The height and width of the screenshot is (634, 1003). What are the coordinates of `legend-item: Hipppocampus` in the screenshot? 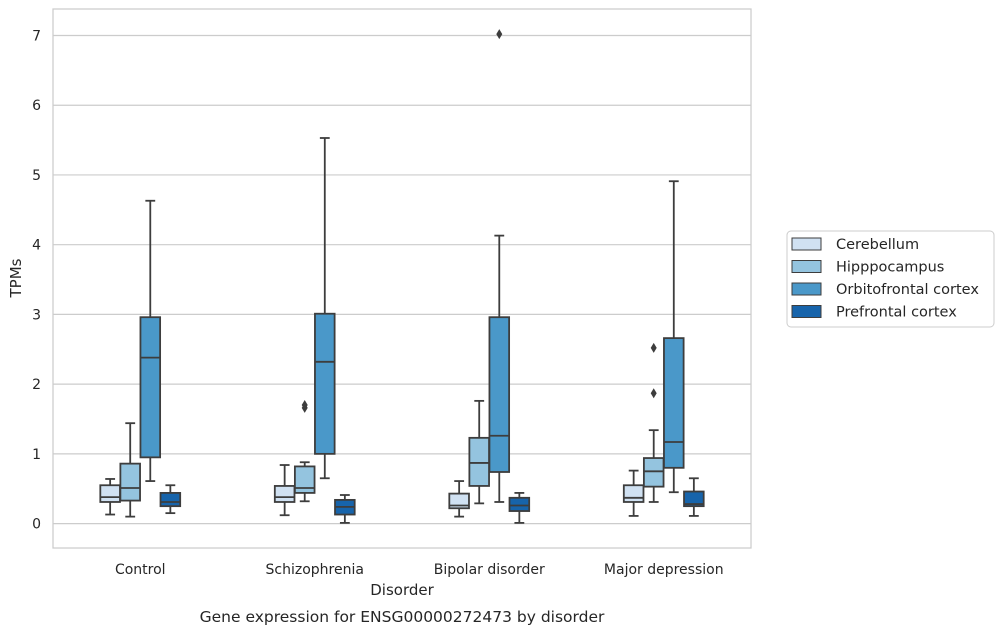 It's located at (867, 268).